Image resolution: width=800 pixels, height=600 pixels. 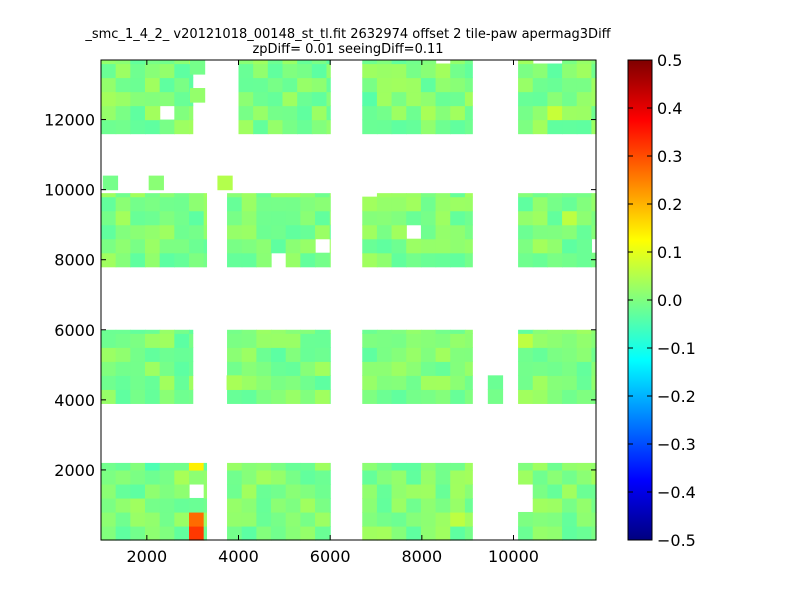 What do you see at coordinates (69, 120) in the screenshot?
I see `y-tick-label: 12000` at bounding box center [69, 120].